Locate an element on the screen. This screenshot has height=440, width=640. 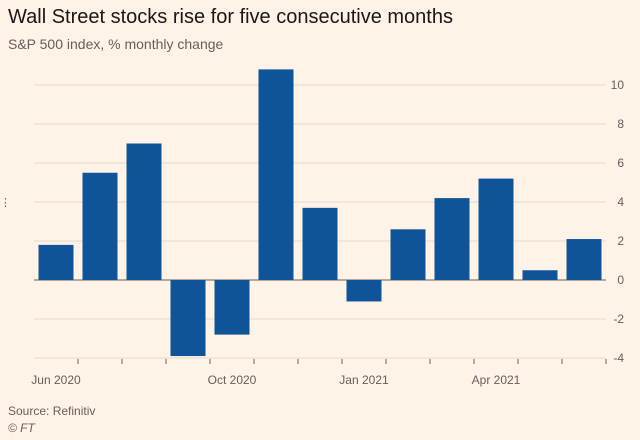
y-axis: 10 8 6 4 2 0 -2 -4 is located at coordinates (618, 221).